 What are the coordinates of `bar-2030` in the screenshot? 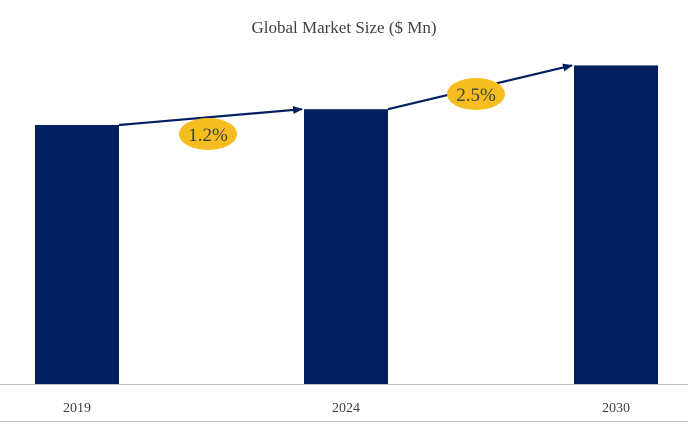 It's located at (616, 225).